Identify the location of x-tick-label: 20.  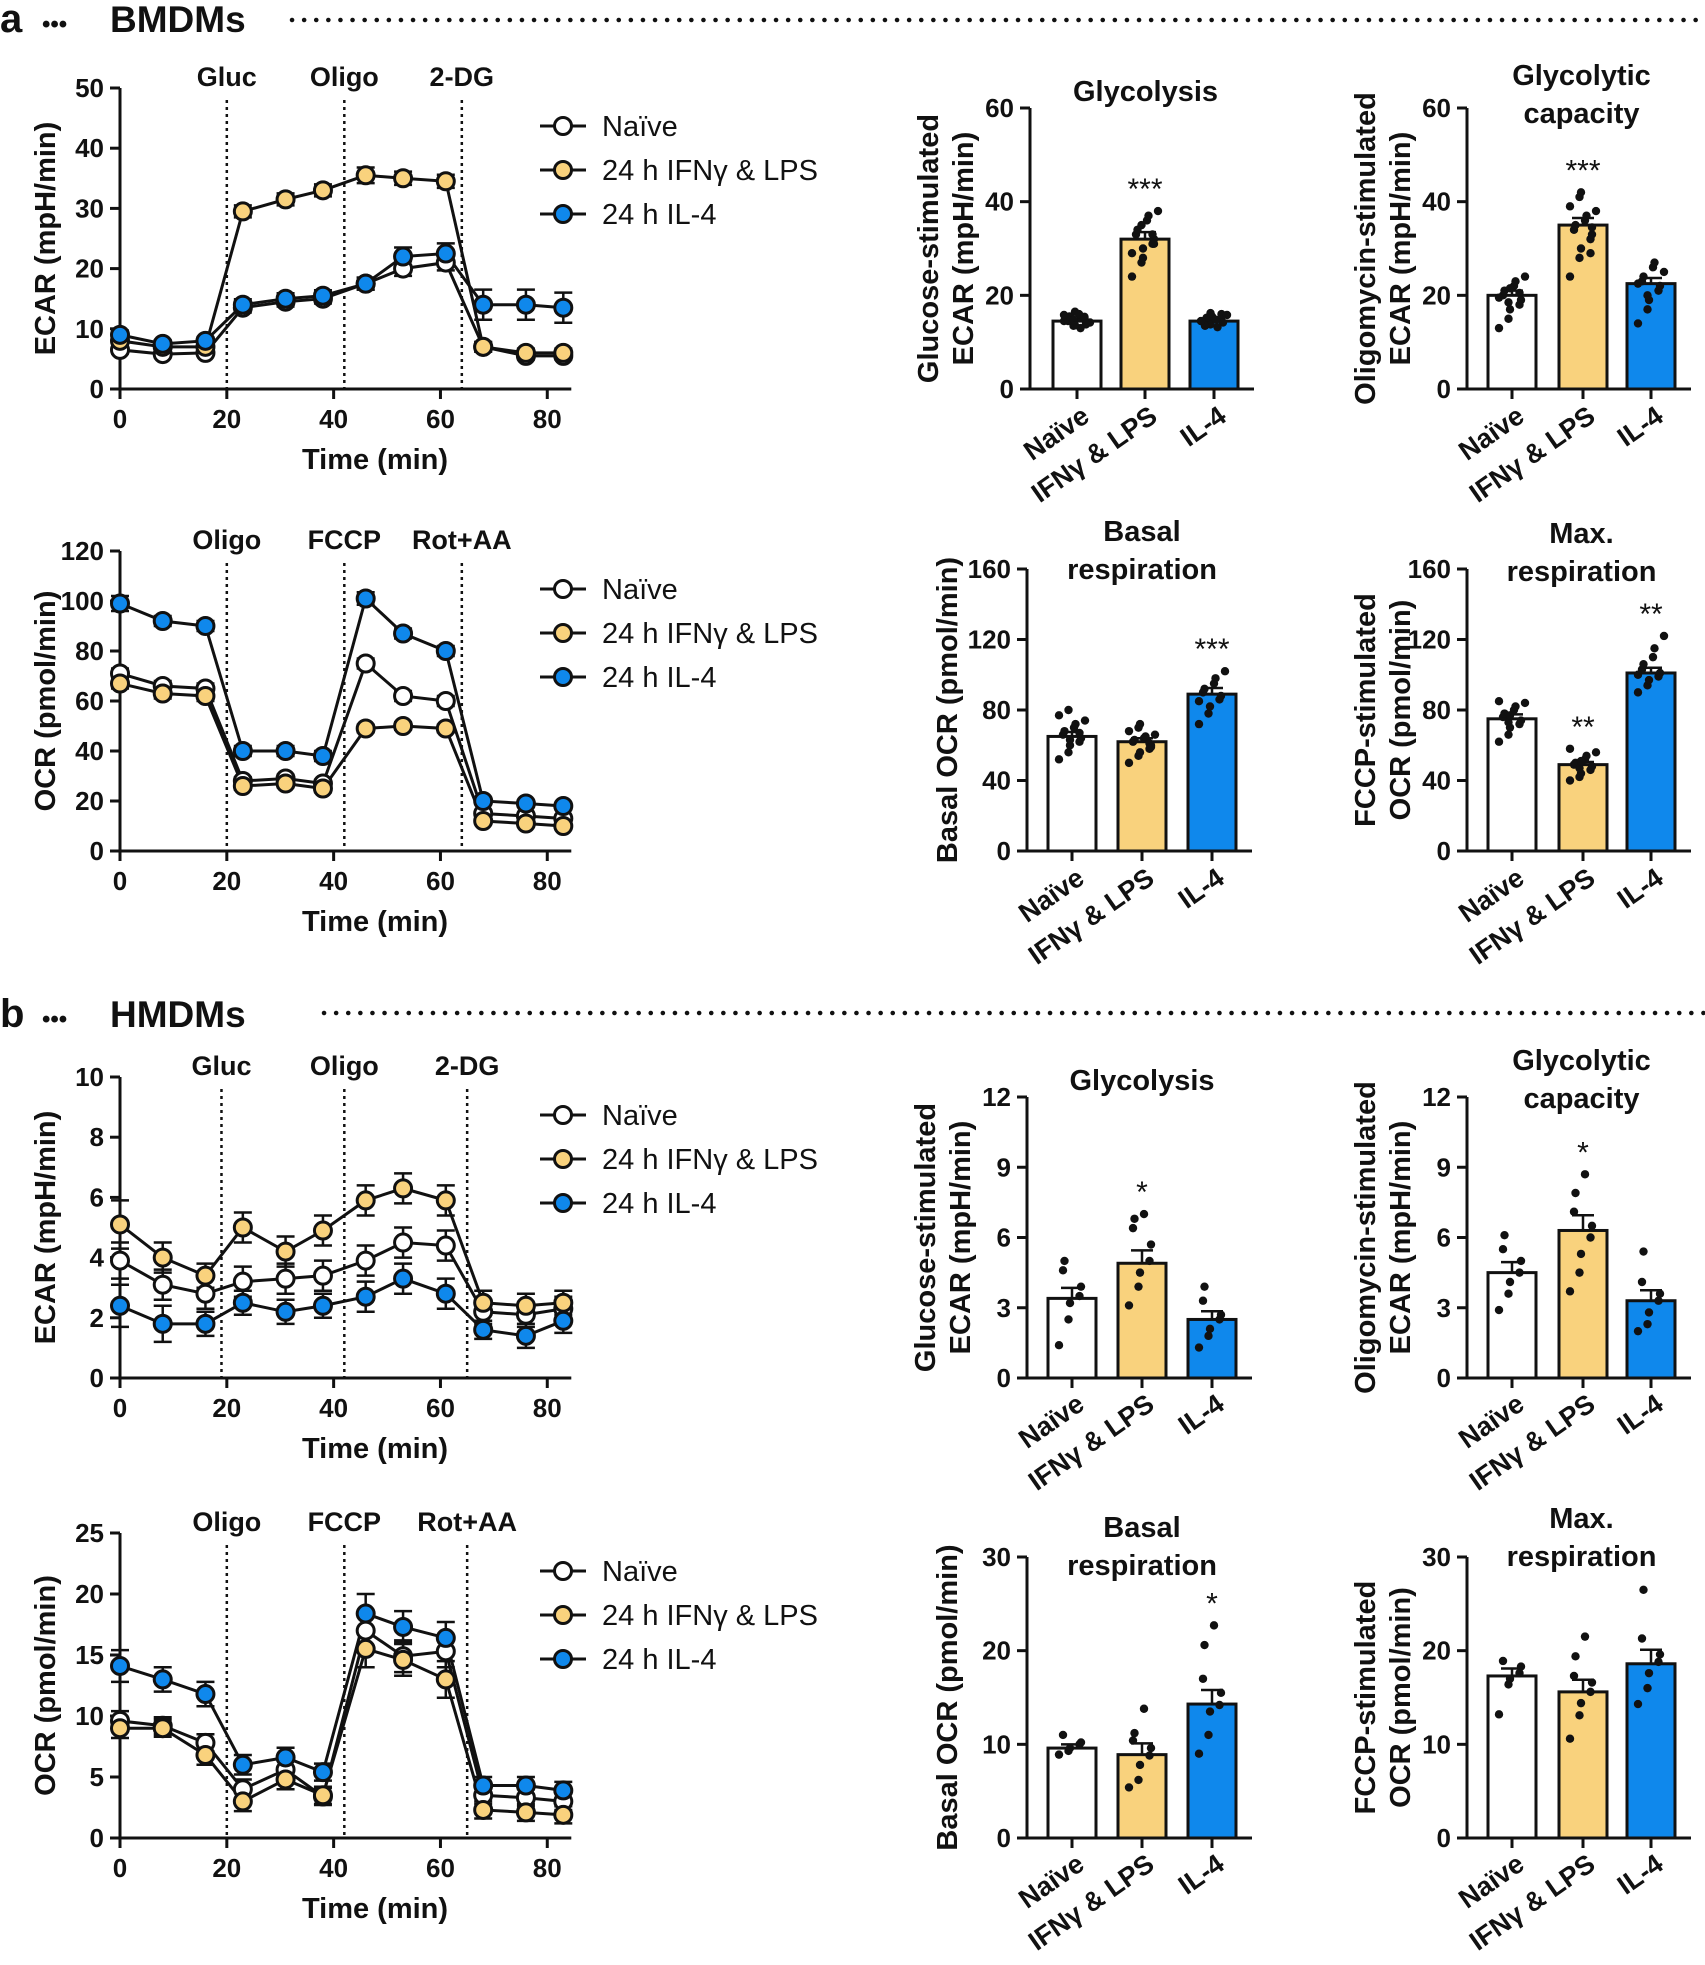
(226, 1868).